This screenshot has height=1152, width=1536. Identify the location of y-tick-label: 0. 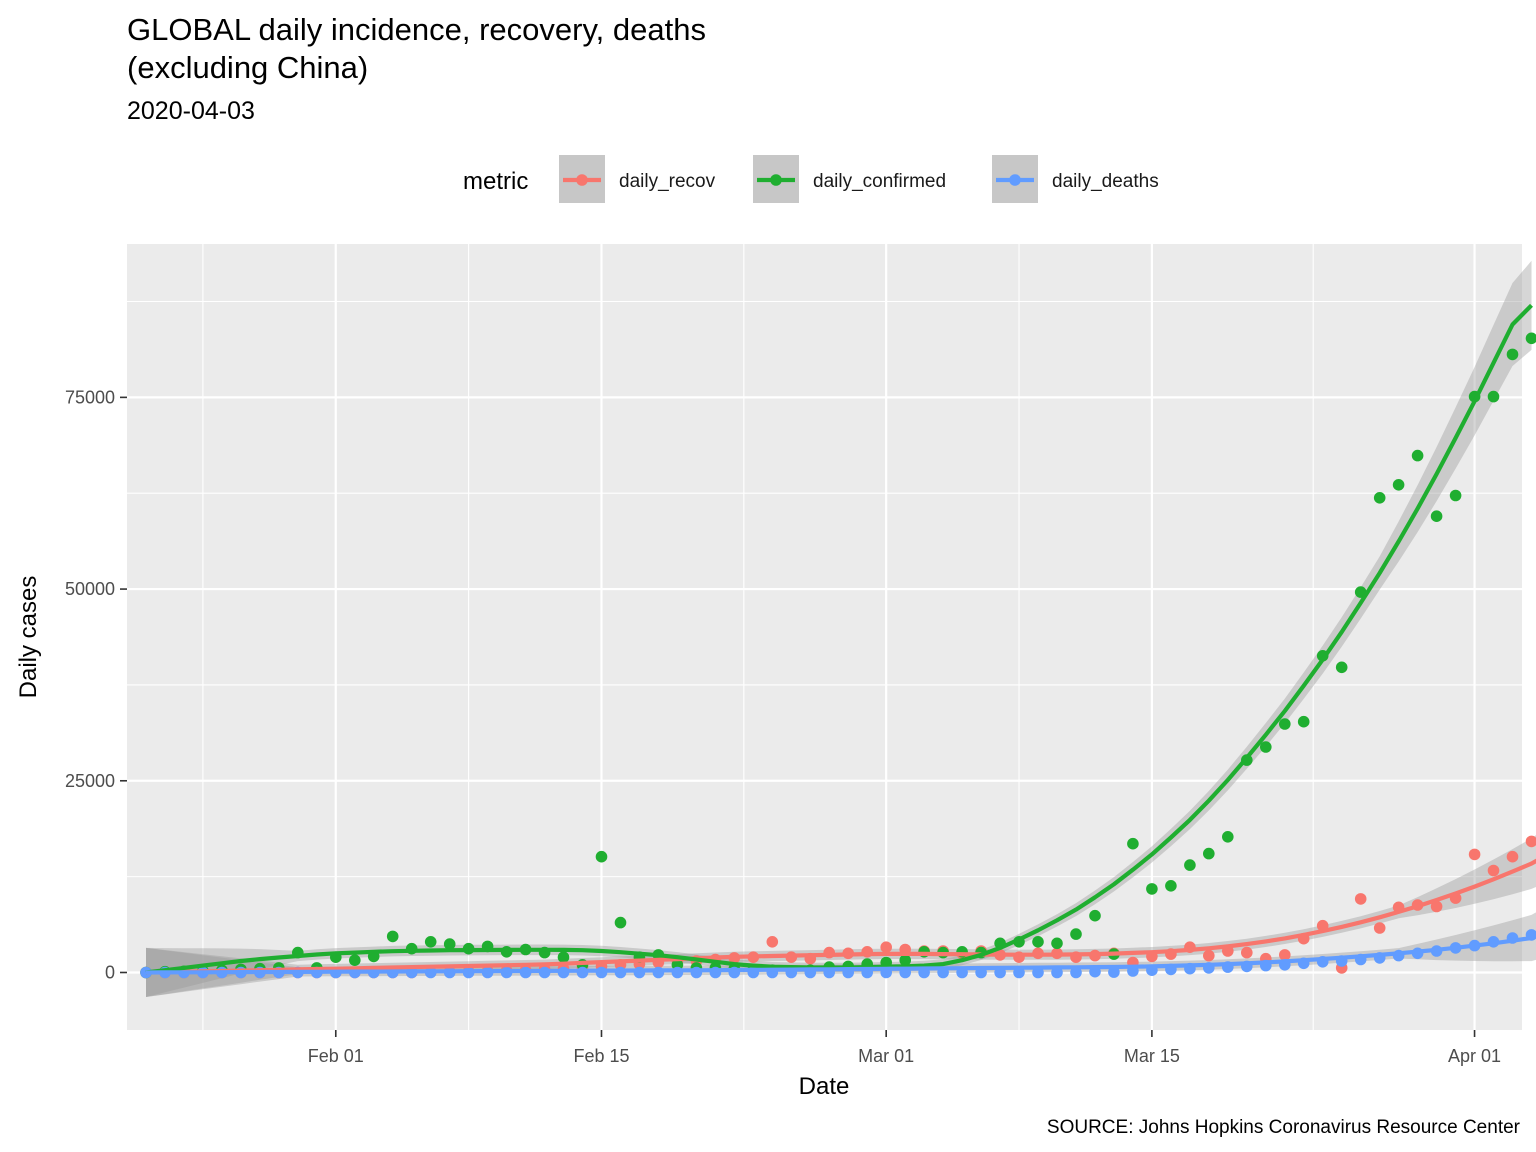
(110, 972).